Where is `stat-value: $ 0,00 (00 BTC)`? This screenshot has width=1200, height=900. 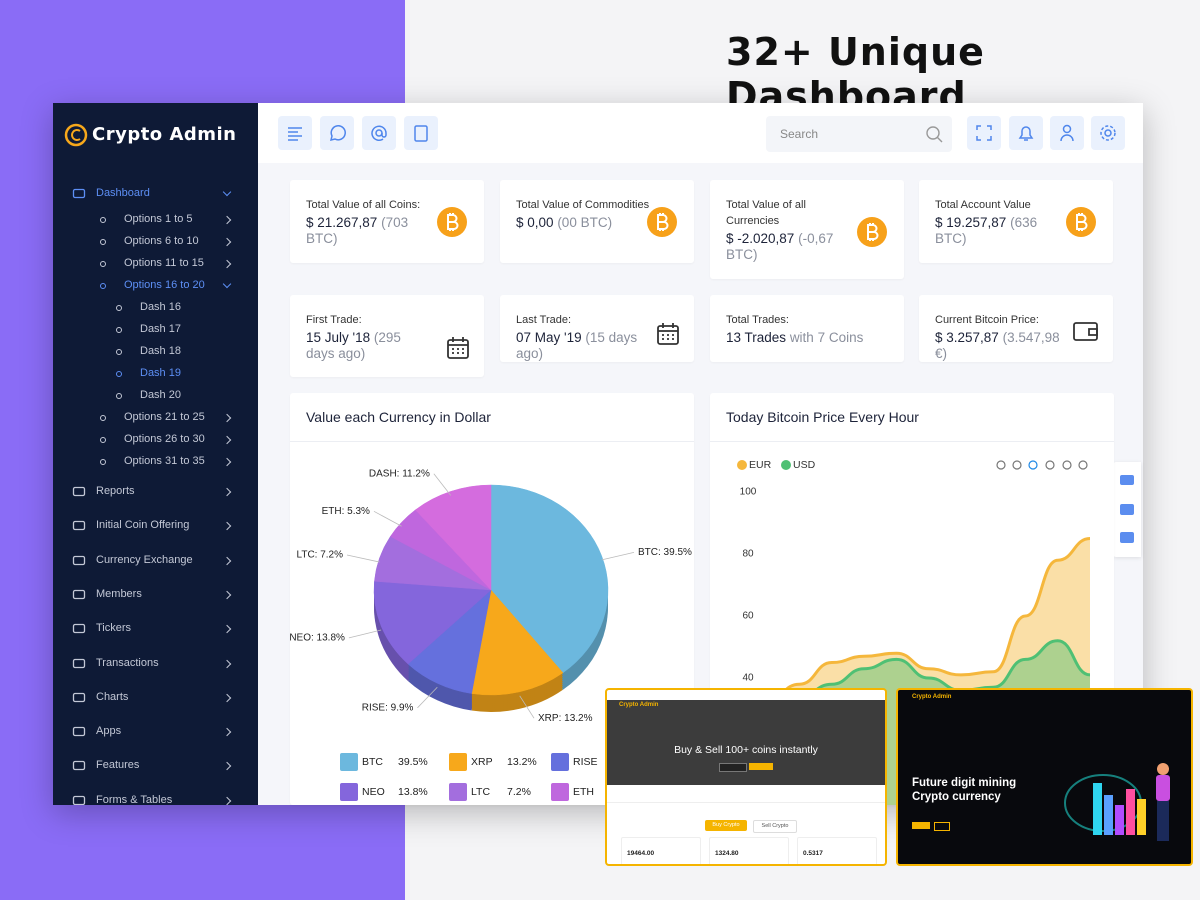
stat-value: $ 0,00 (00 BTC) is located at coordinates (578, 223).